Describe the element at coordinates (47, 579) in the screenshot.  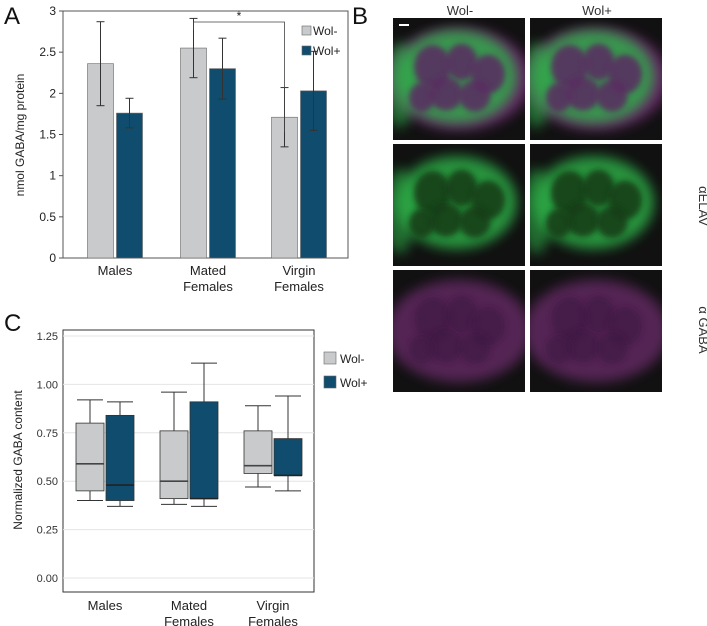
I see `panel-c-y-tick-label: 0.00` at that location.